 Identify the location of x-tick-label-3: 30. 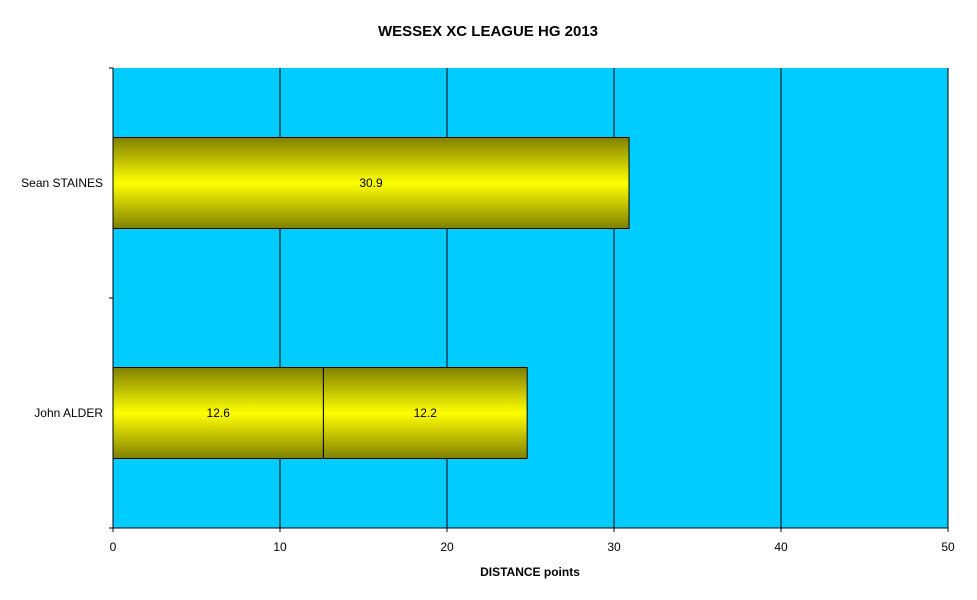
(614, 547).